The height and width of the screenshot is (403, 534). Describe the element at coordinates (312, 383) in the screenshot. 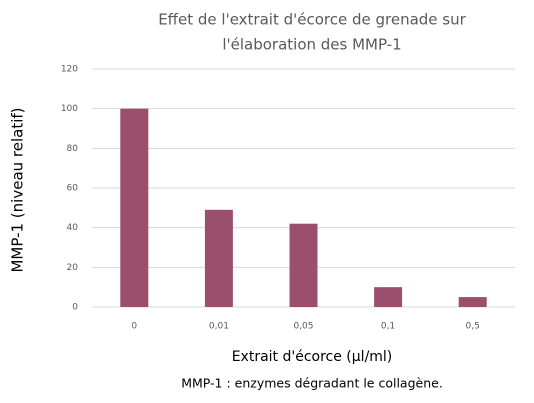

I see `caption: MMP-1 : enzymes dégradant le collagène.` at that location.